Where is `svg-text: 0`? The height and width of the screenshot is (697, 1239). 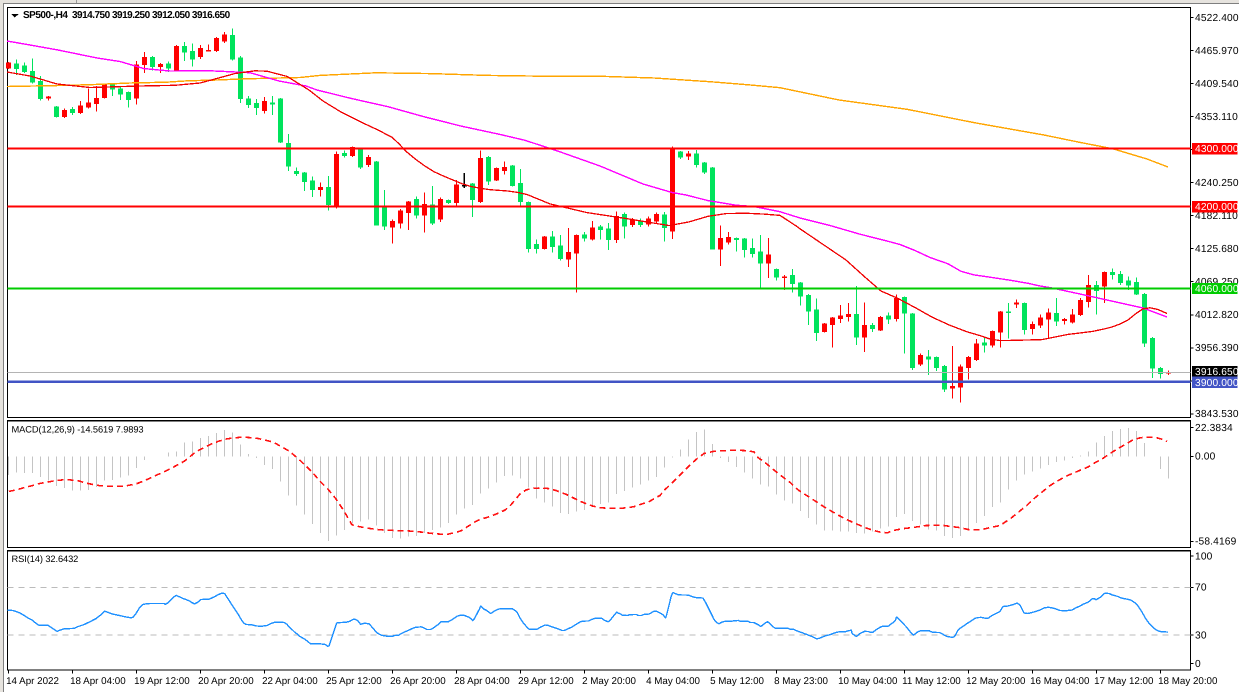
svg-text: 0 is located at coordinates (1198, 664).